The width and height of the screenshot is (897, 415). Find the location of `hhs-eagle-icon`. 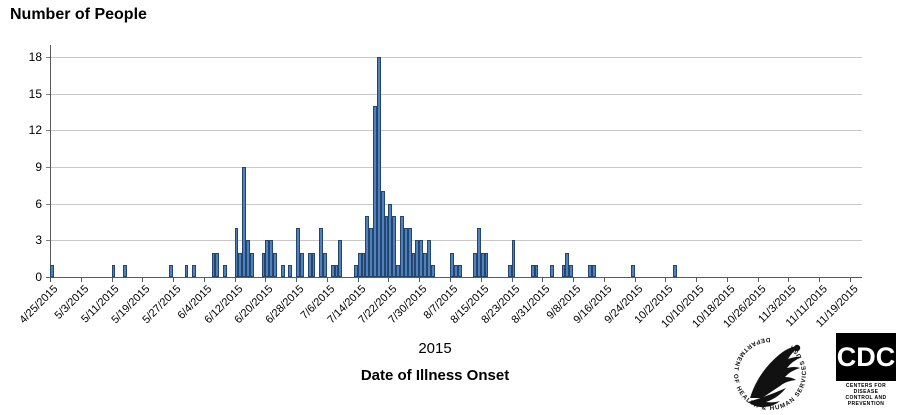

hhs-eagle-icon is located at coordinates (775, 376).